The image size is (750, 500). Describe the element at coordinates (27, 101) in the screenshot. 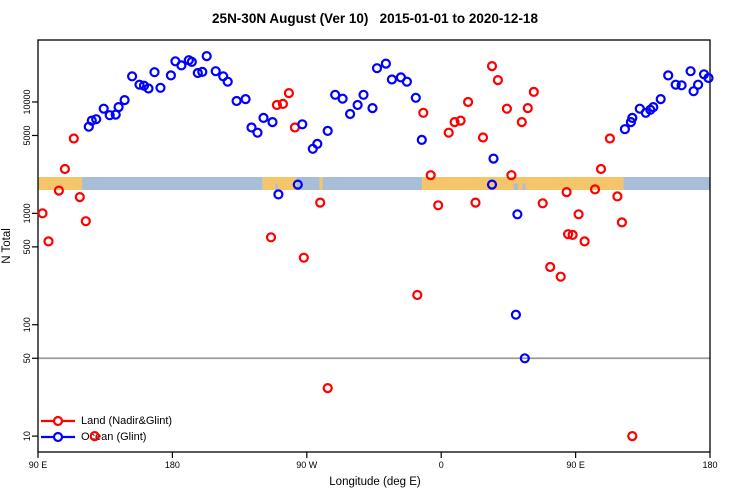

I see `y-tick-label: 10000` at that location.